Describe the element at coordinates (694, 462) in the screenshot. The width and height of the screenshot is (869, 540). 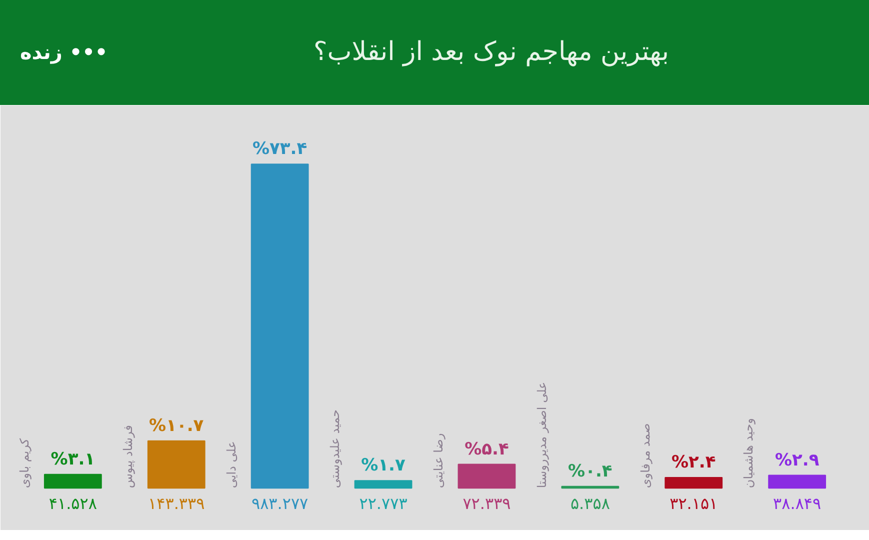
I see `data-label: %۲.۴` at that location.